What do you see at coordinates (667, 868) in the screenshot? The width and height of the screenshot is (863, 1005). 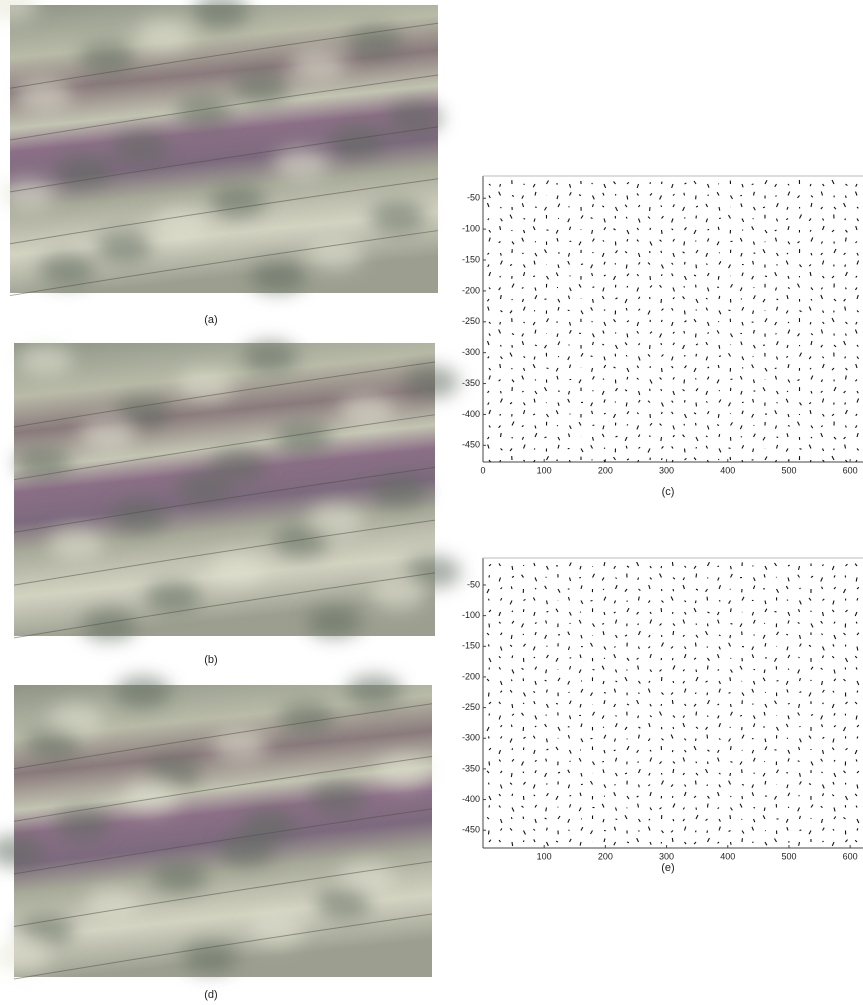 I see `panel-label: (e)` at bounding box center [667, 868].